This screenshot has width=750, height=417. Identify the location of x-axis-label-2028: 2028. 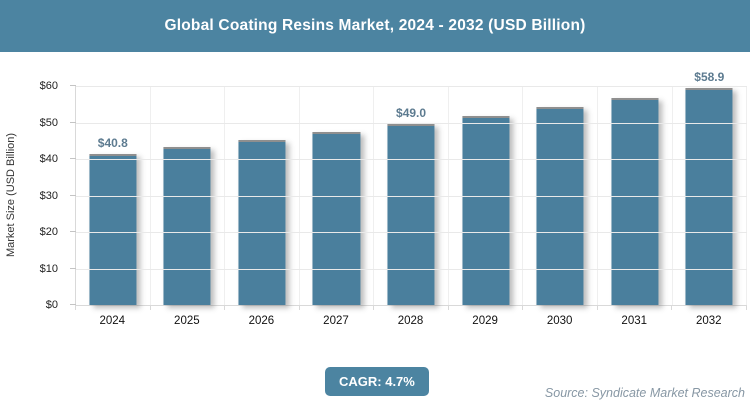
(410, 321).